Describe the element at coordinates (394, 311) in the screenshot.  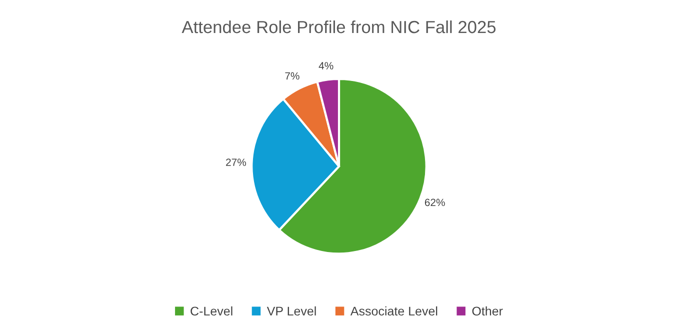
I see `legend-label: Associate Level` at that location.